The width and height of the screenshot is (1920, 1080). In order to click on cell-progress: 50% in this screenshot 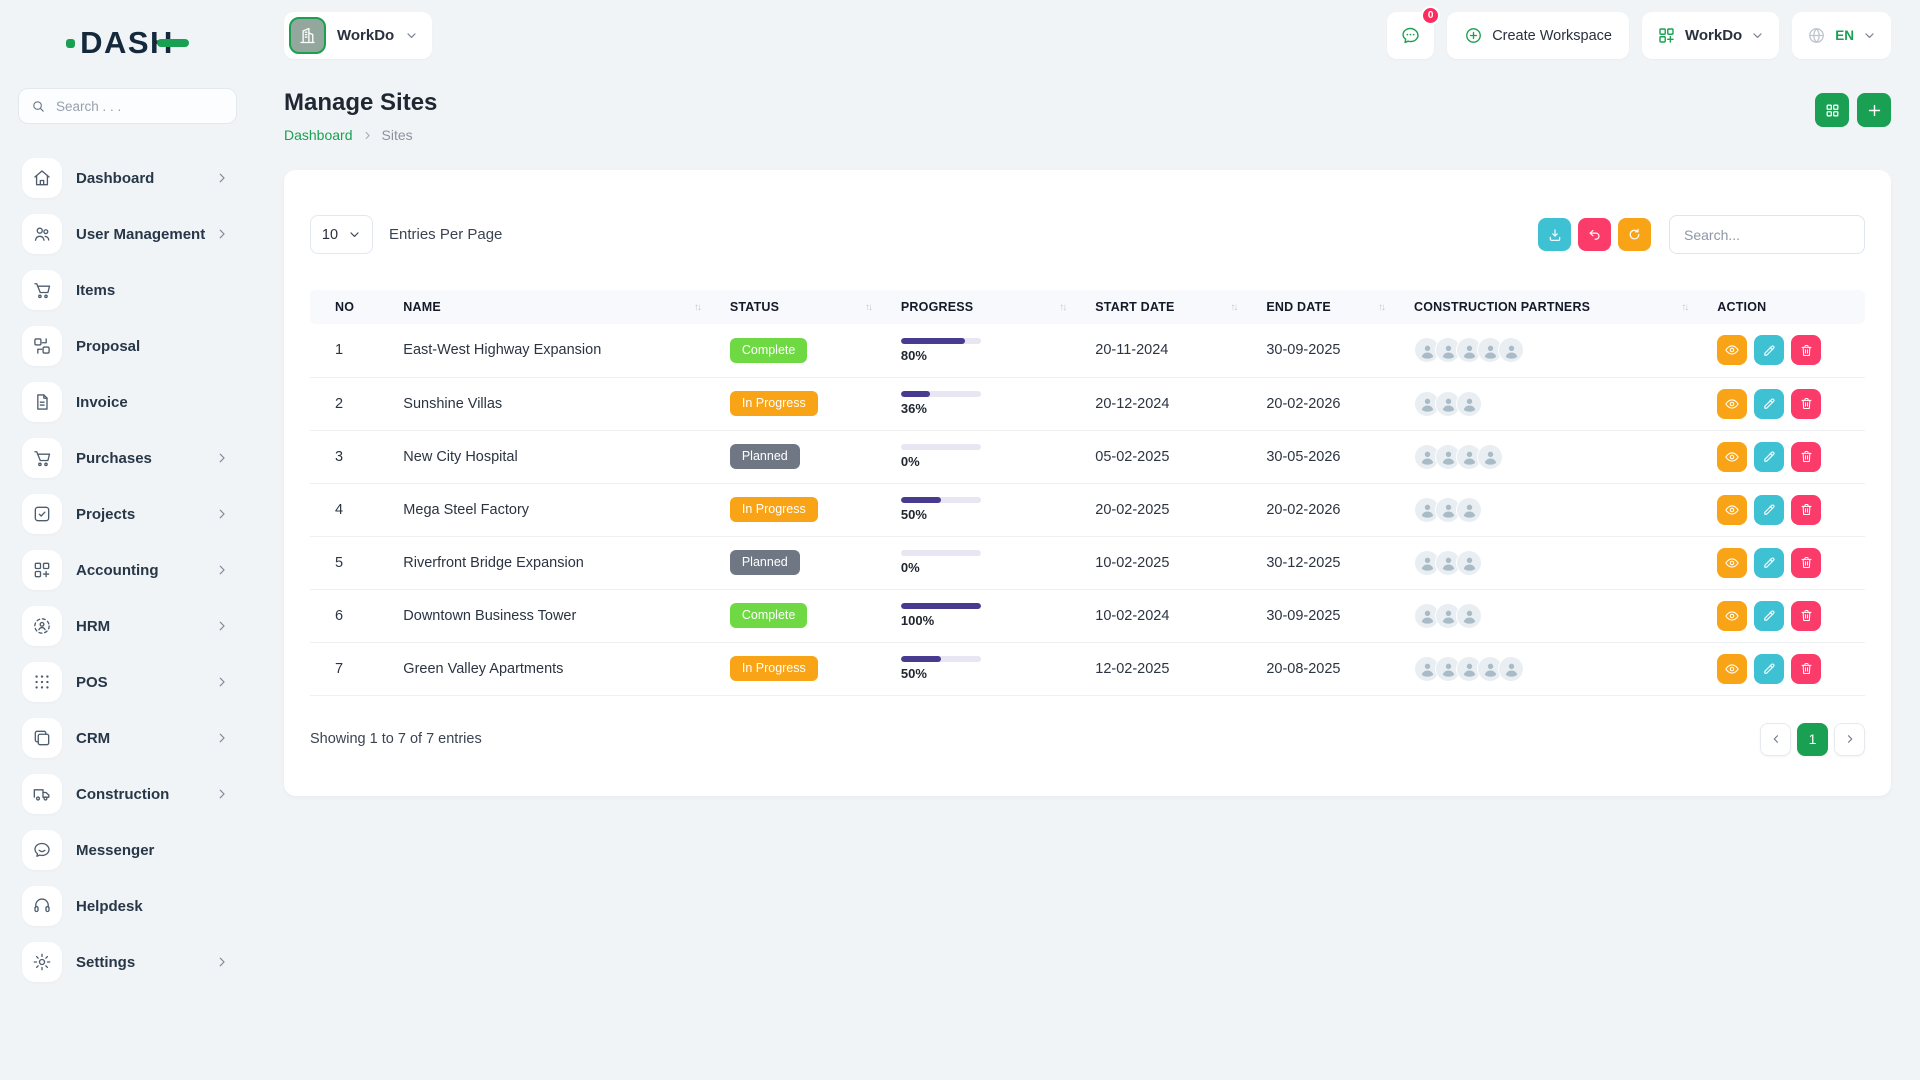, I will do `click(998, 669)`.